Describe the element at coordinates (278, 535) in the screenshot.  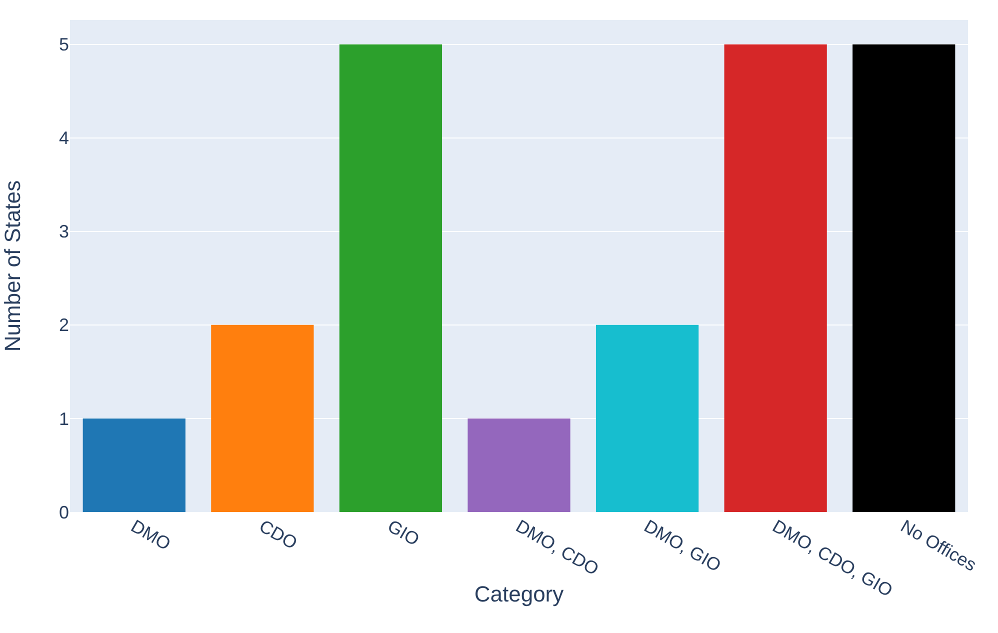
I see `x-tick-label: CDO` at that location.